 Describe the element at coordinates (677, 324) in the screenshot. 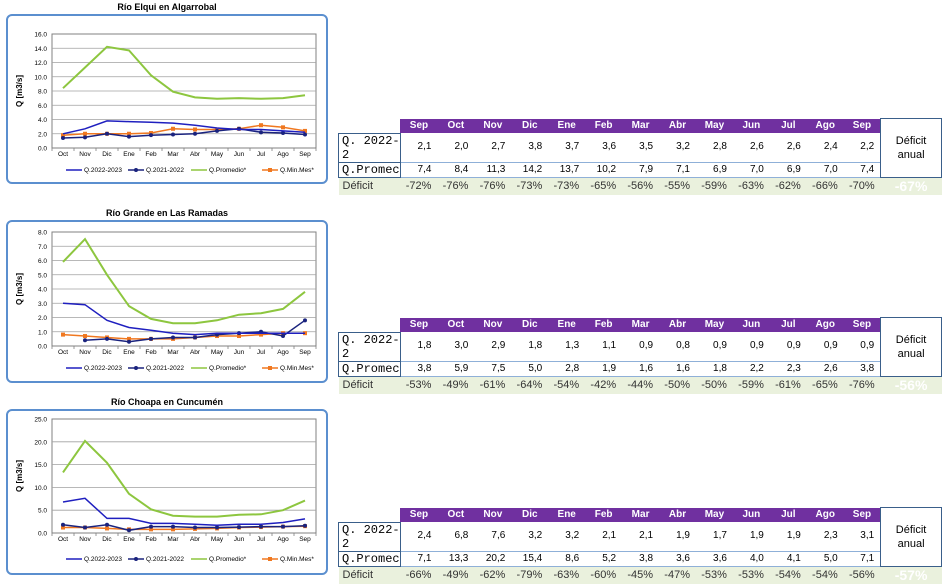

I see `month-header: Abr` at that location.